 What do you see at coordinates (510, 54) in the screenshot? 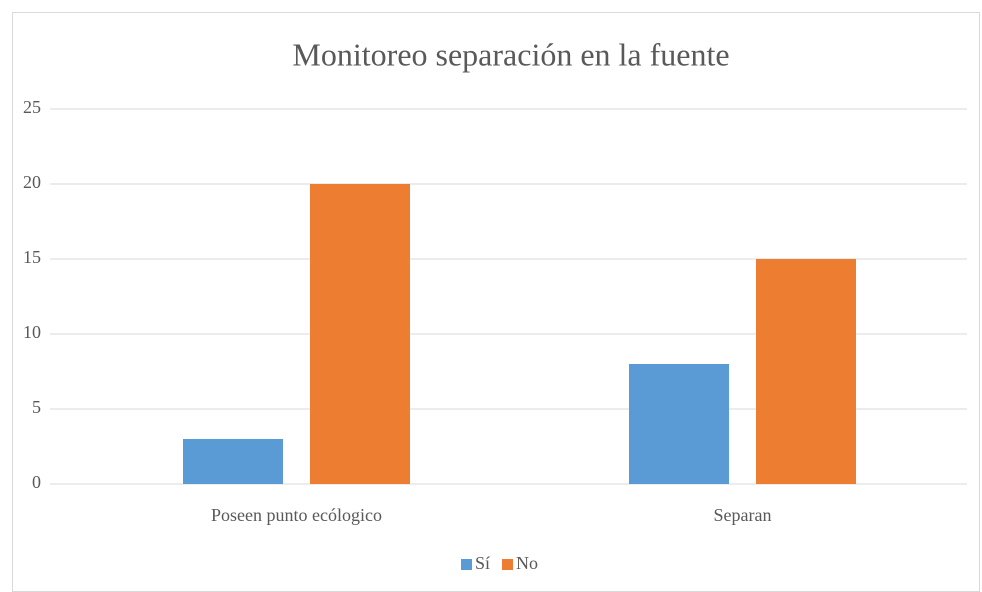
I see `chart-title: Monitoreo separación en la fuente` at bounding box center [510, 54].